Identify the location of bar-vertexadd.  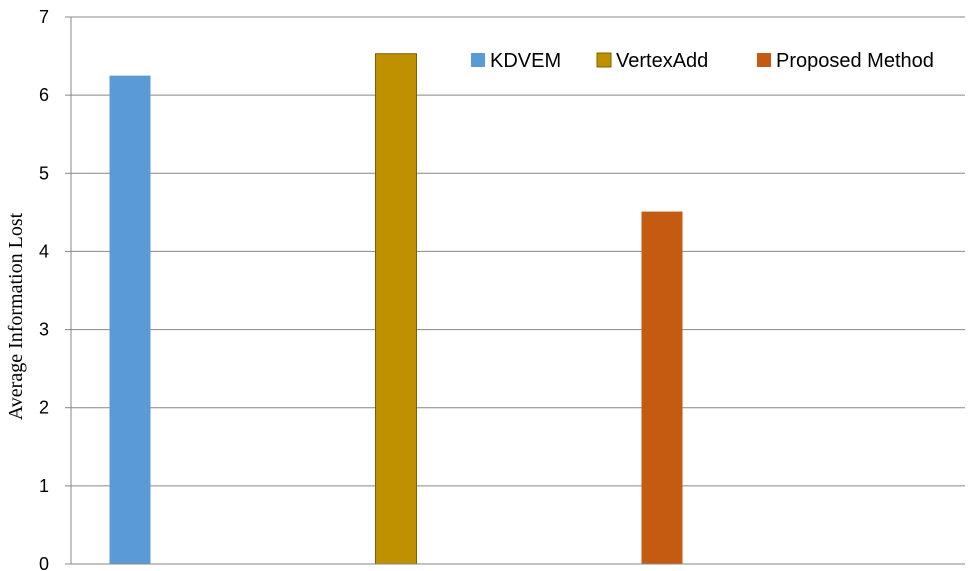
(396, 309).